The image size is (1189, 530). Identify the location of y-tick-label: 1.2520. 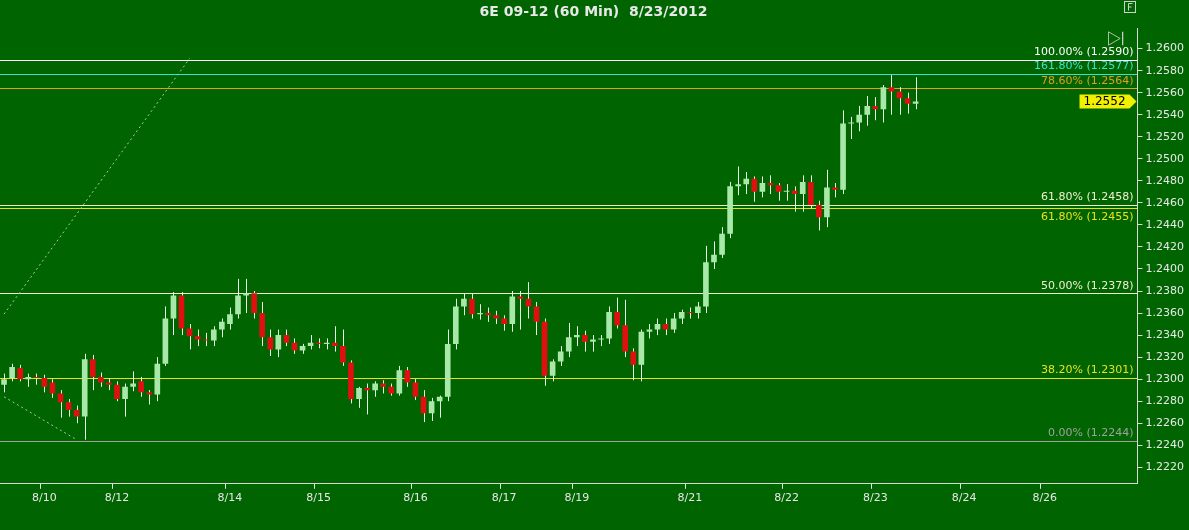
(1165, 136).